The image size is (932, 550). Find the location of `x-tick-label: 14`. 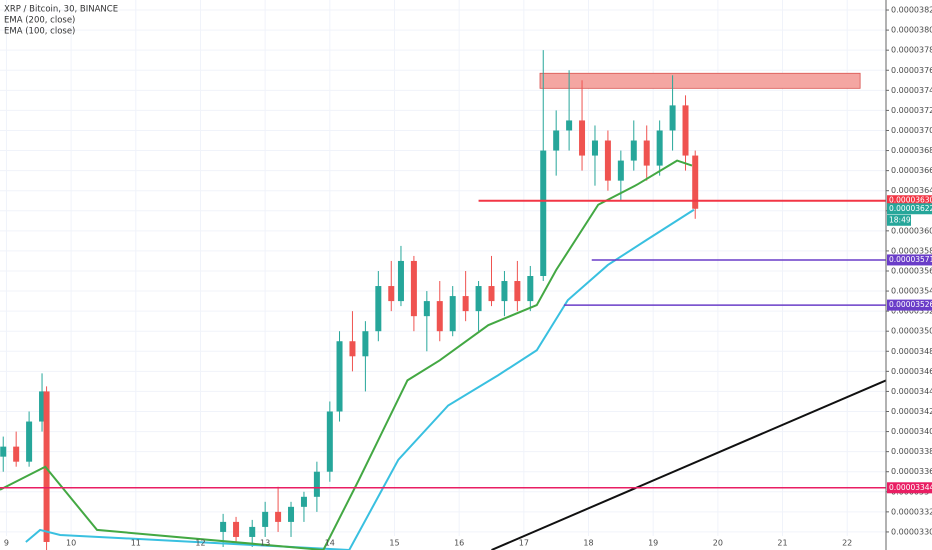

x-tick-label: 14 is located at coordinates (330, 543).